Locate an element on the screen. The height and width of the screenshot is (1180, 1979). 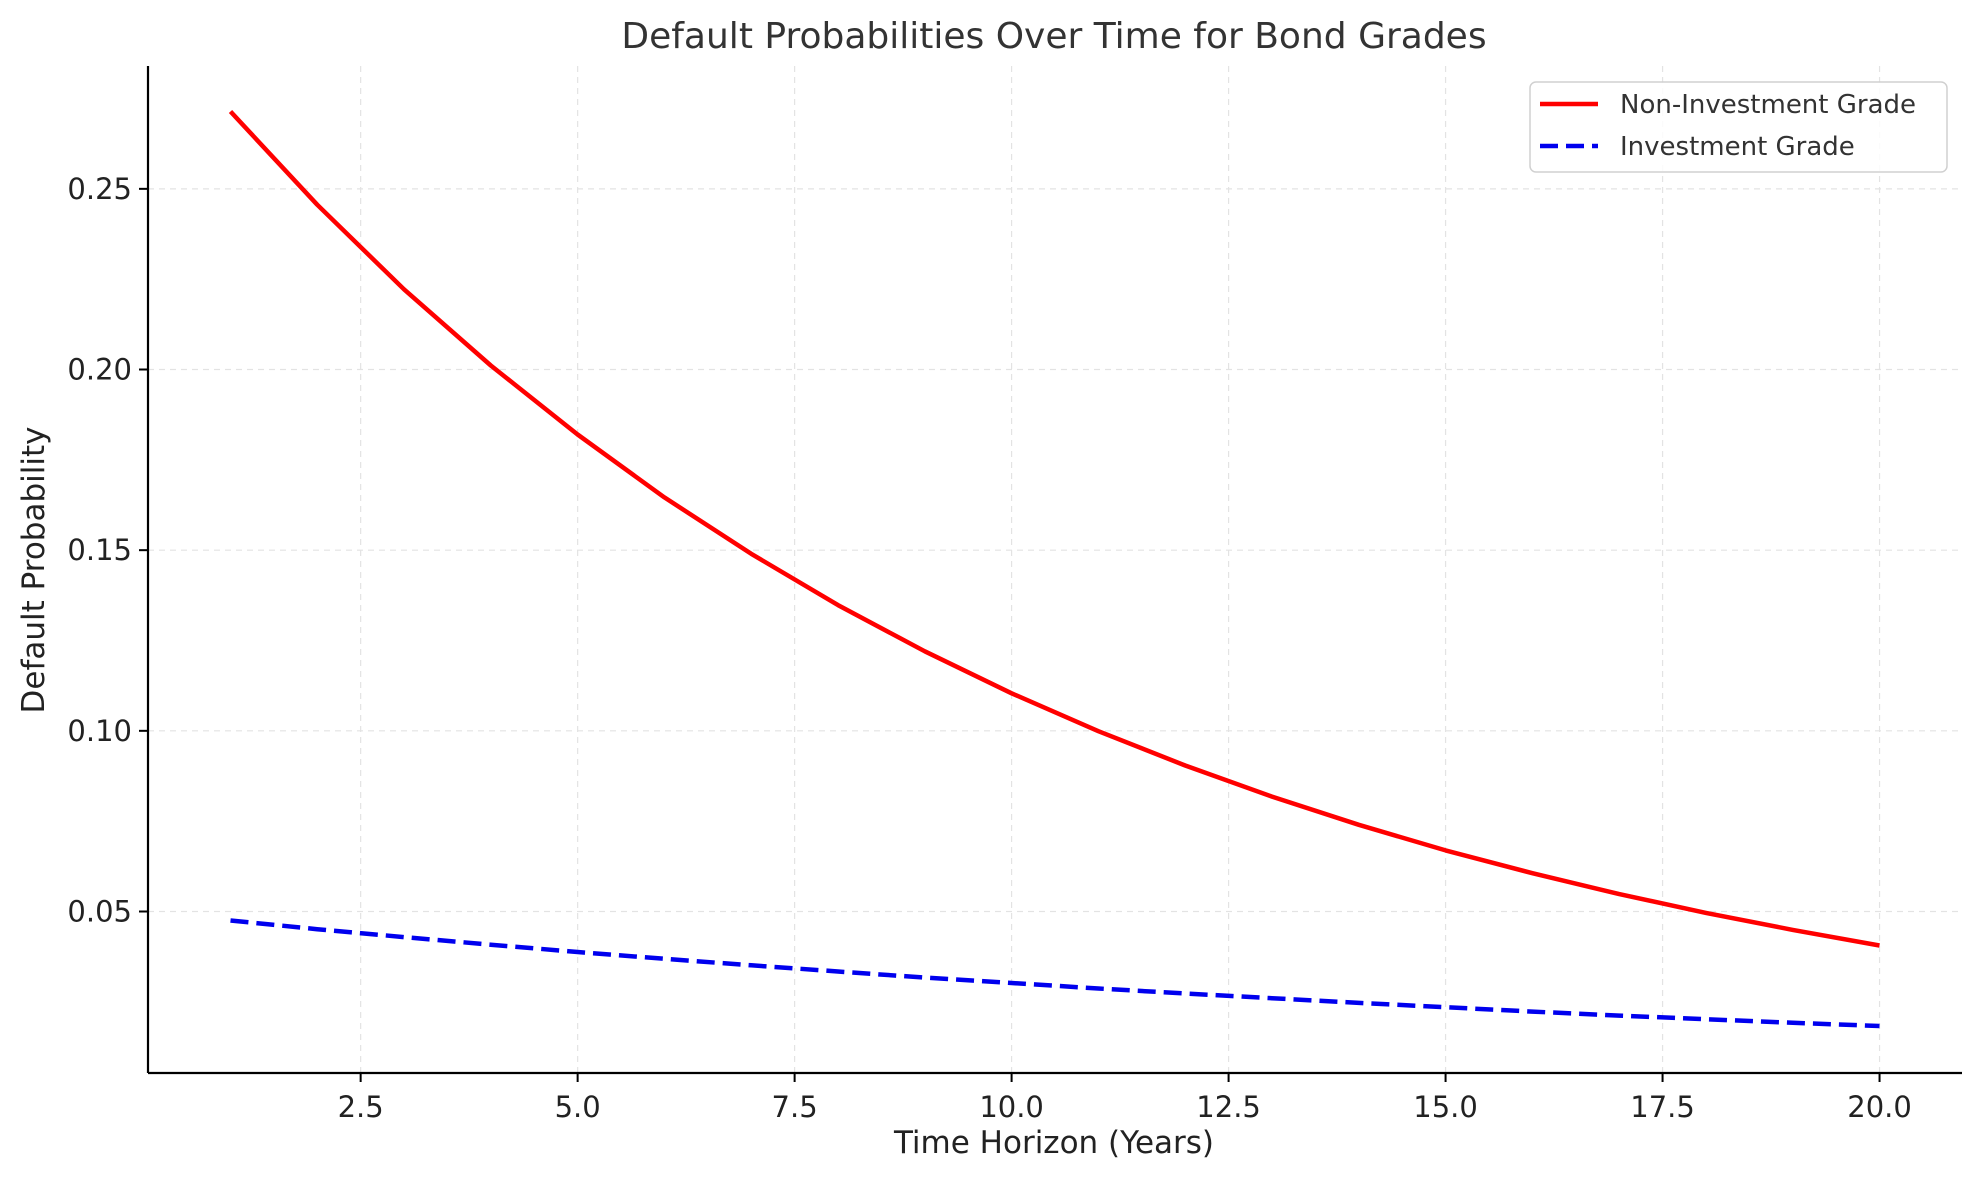
y-tick-label: 0.20 is located at coordinates (99, 370).